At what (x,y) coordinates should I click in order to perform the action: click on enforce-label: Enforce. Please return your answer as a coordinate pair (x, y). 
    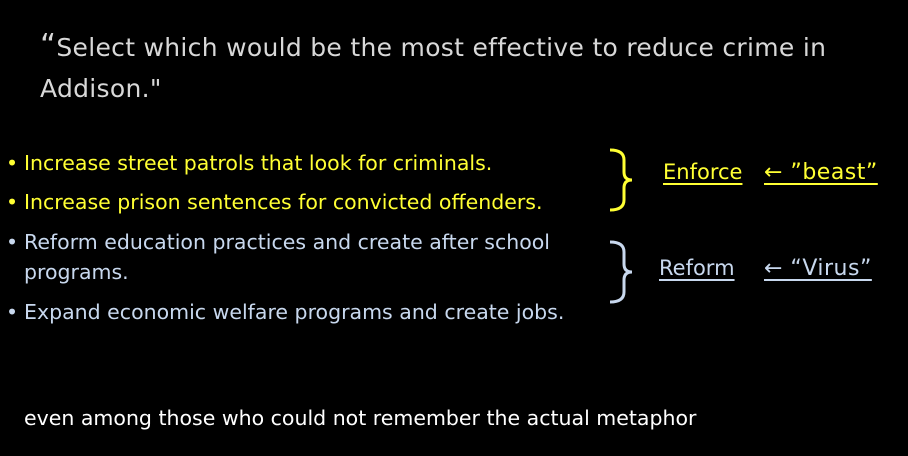
    Looking at the image, I should click on (703, 172).